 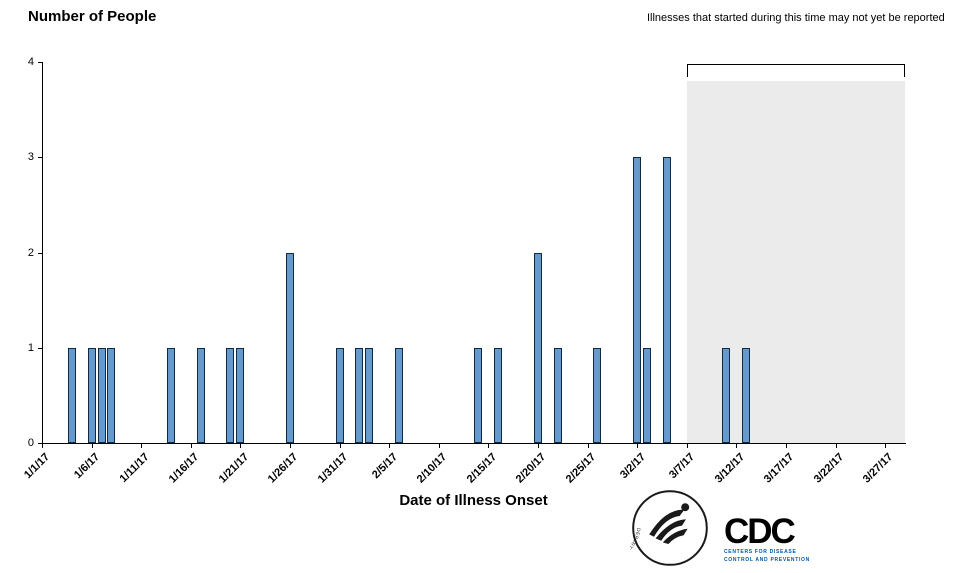 What do you see at coordinates (632, 466) in the screenshot?
I see `x-tick-label: 3/2/17` at bounding box center [632, 466].